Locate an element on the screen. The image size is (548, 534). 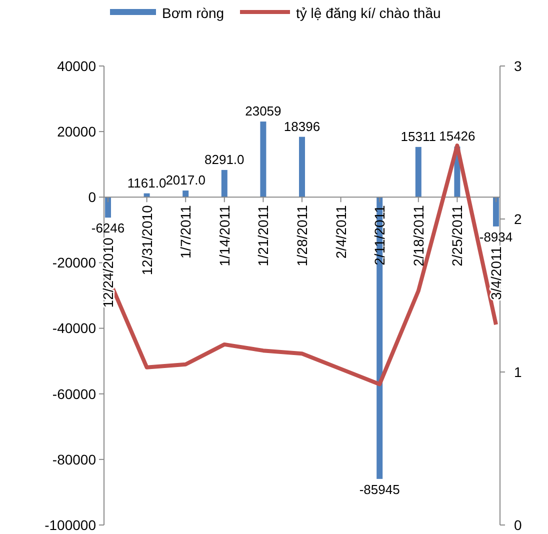
y-tick-label: -60000 is located at coordinates (74, 394).